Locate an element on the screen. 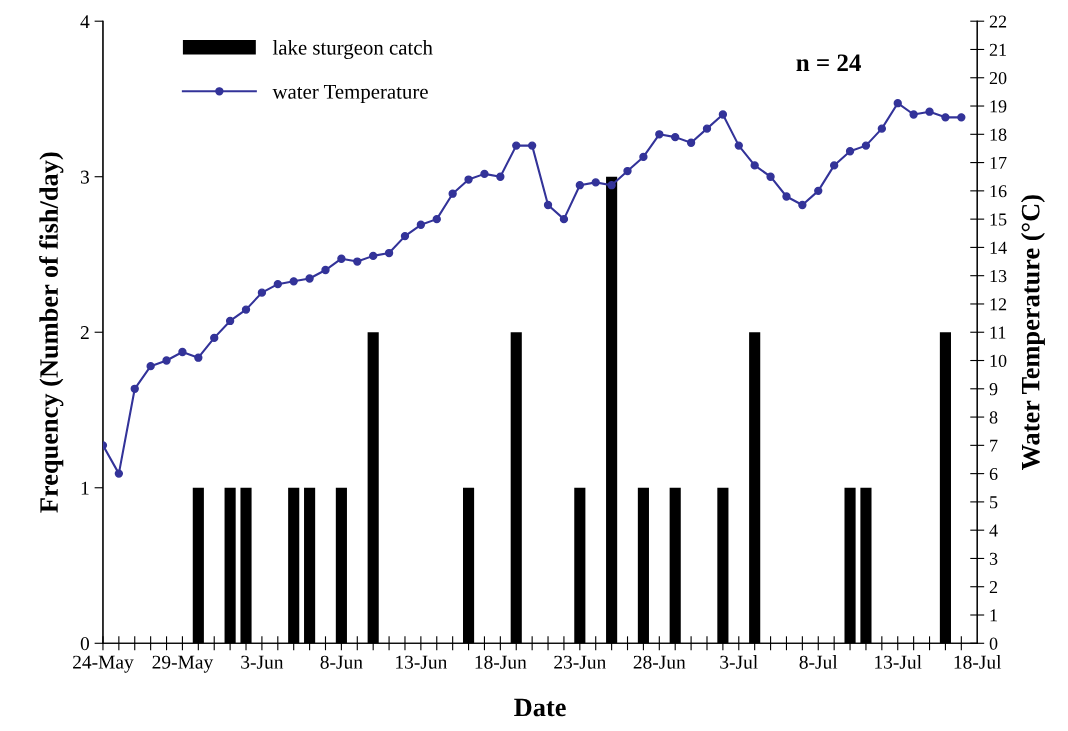 This screenshot has width=1068, height=731. y2-tick-label: 2 is located at coordinates (993, 587).